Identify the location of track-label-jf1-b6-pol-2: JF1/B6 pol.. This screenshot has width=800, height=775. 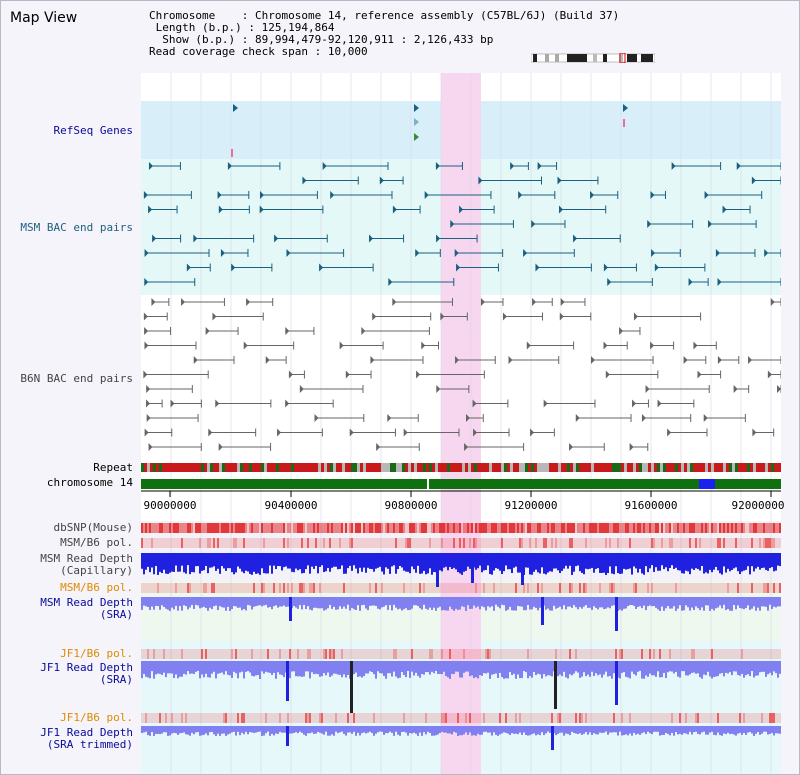
(96, 717).